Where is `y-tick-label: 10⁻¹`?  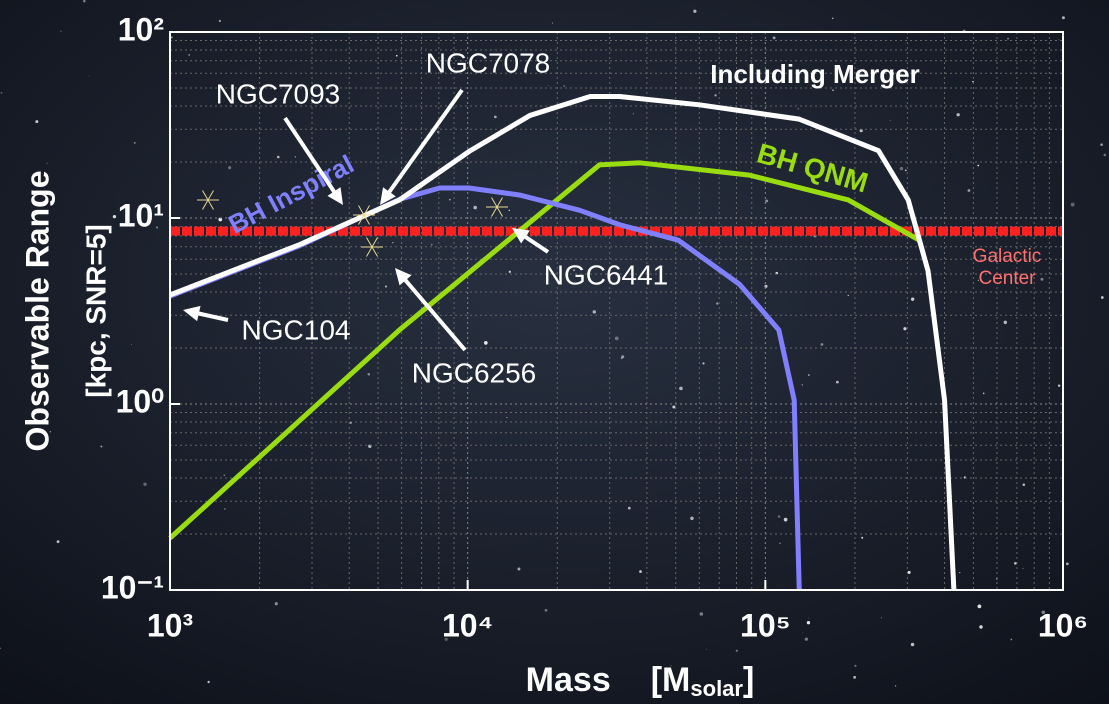 y-tick-label: 10⁻¹ is located at coordinates (132, 587).